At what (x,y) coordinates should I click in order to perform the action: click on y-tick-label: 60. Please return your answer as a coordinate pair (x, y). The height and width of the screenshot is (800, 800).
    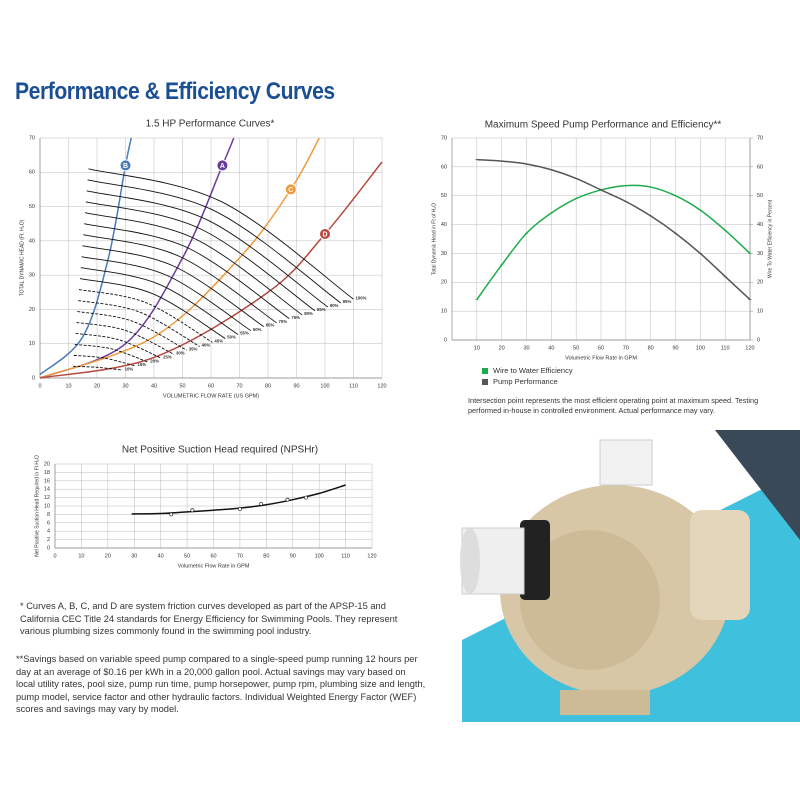
    Looking at the image, I should click on (444, 167).